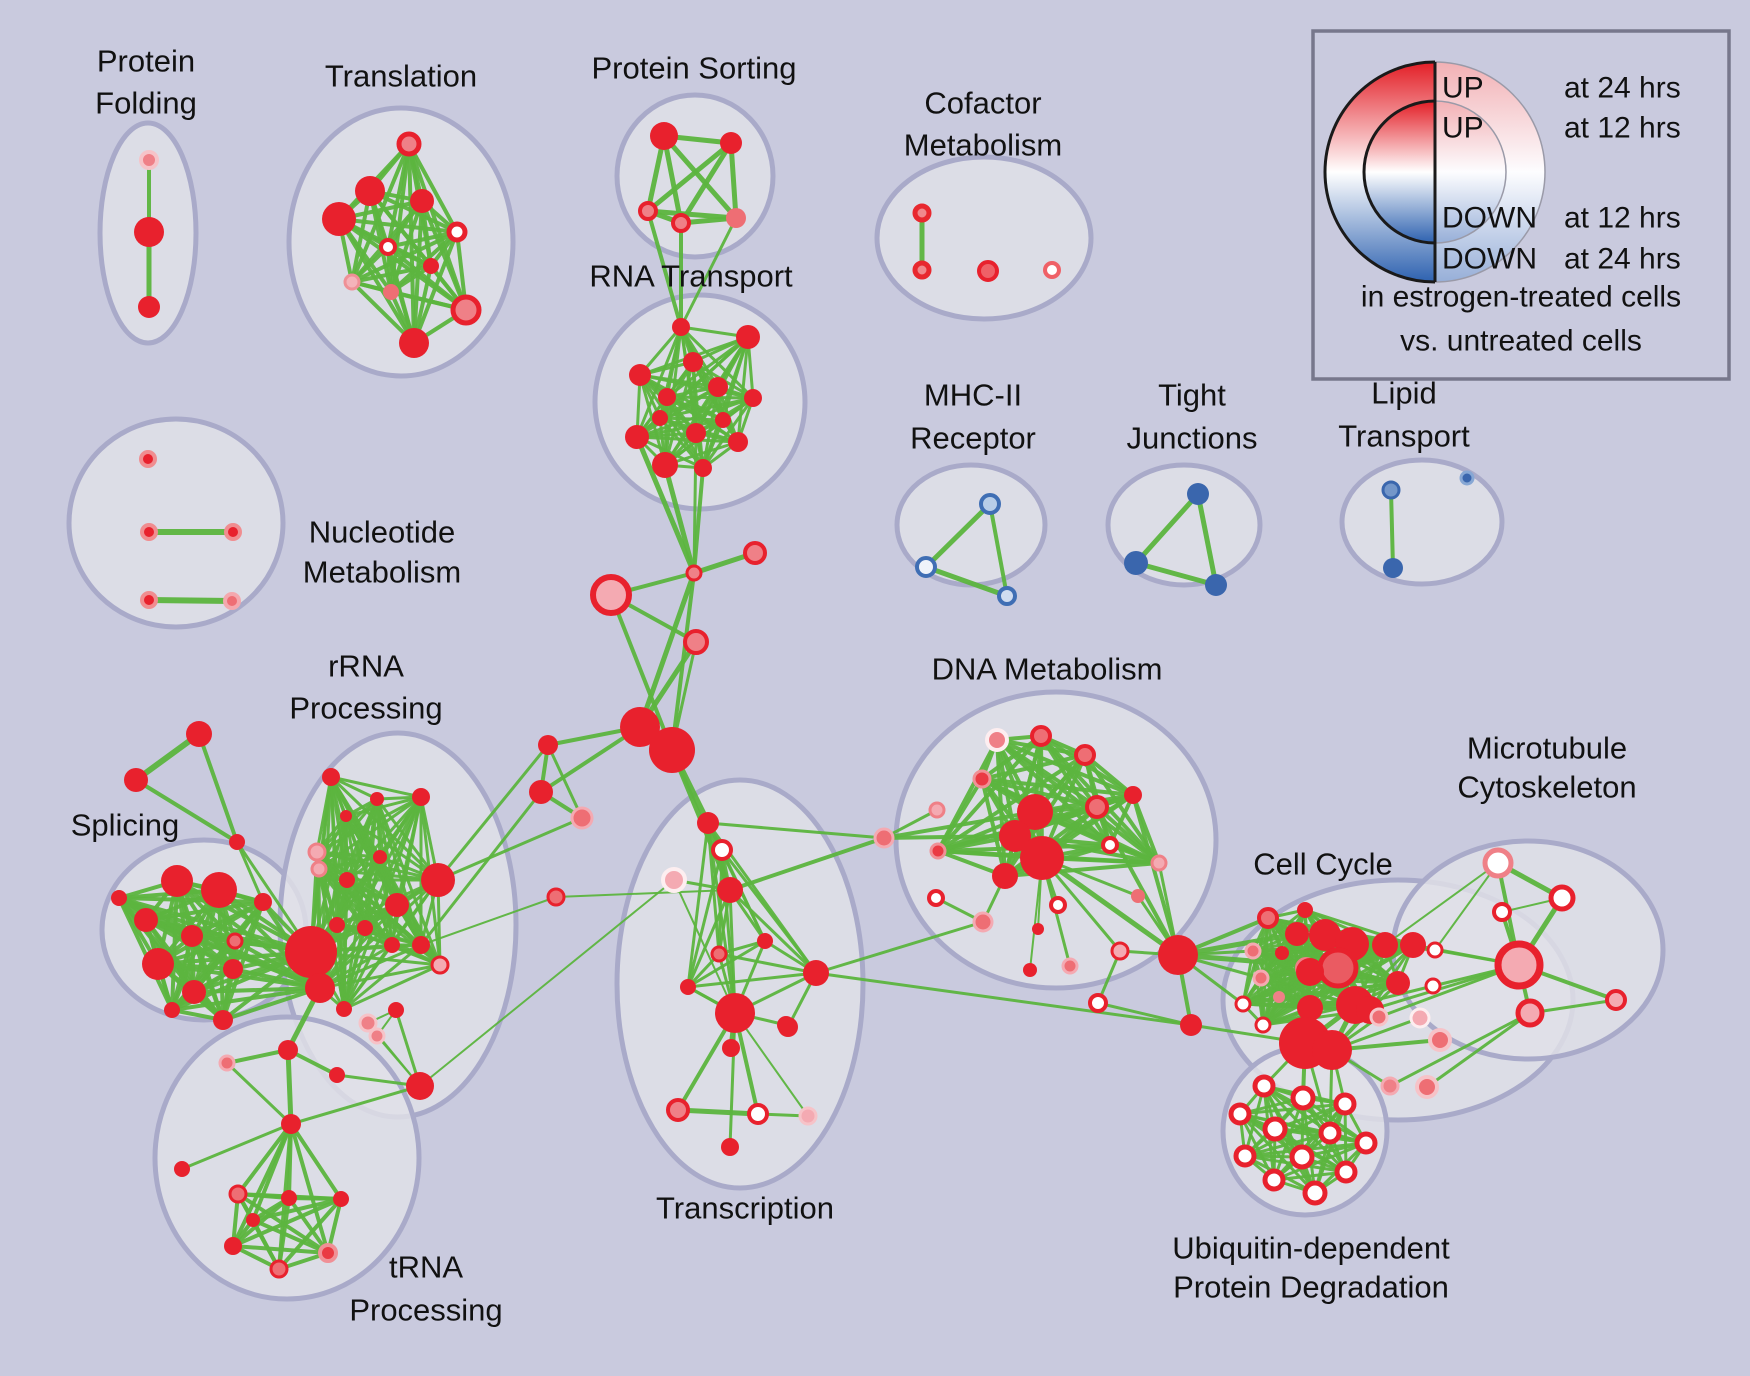 The height and width of the screenshot is (1376, 1750). What do you see at coordinates (1192, 395) in the screenshot?
I see `cluster-label-tight-junctions: Tight` at bounding box center [1192, 395].